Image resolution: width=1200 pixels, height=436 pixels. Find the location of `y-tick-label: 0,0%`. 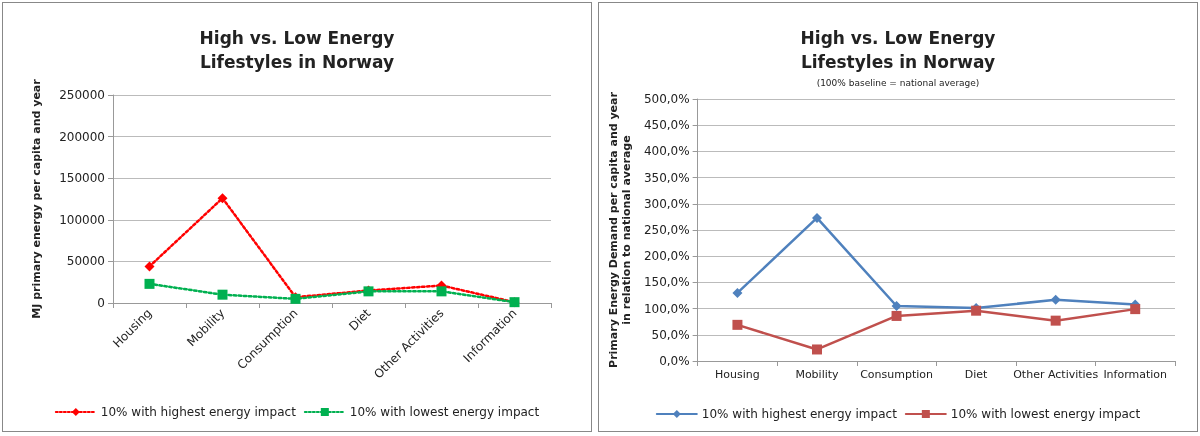

y-tick-label: 0,0% is located at coordinates (674, 361).